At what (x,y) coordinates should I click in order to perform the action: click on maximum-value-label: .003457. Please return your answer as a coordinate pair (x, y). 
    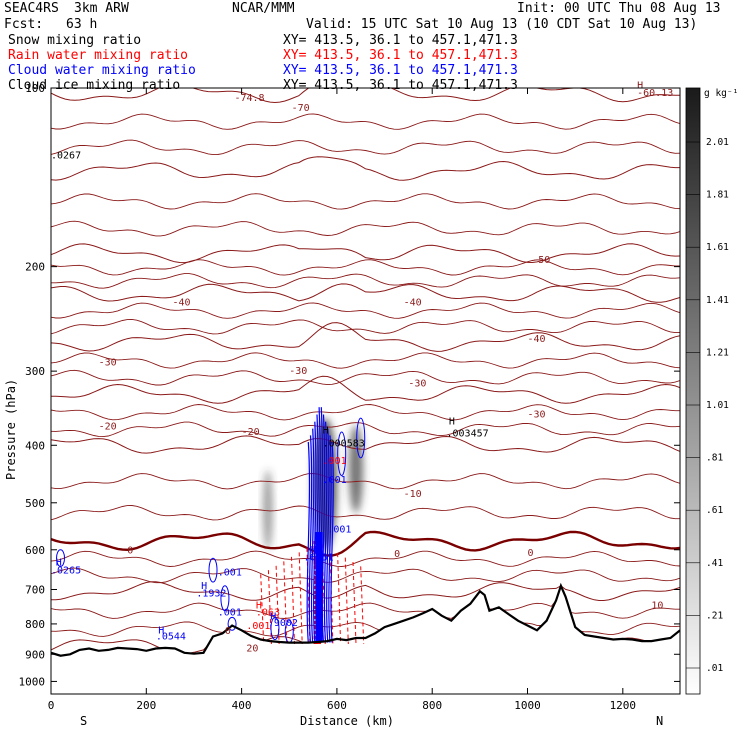
    Looking at the image, I should click on (468, 433).